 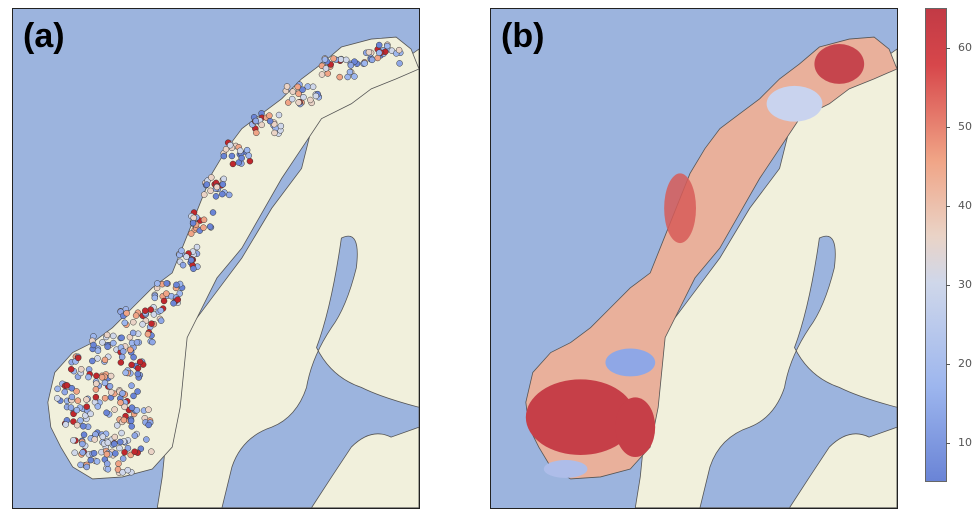 I want to click on colorbar-tick-20: 20, so click(x=959, y=363).